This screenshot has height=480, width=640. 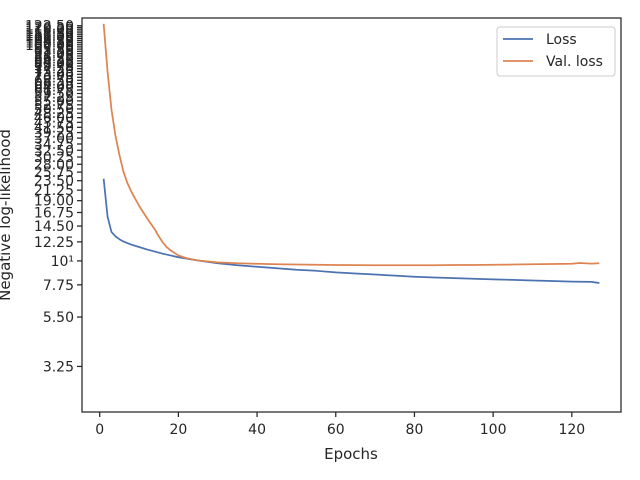 I want to click on y-tick-label: 104.50, so click(x=49, y=42).